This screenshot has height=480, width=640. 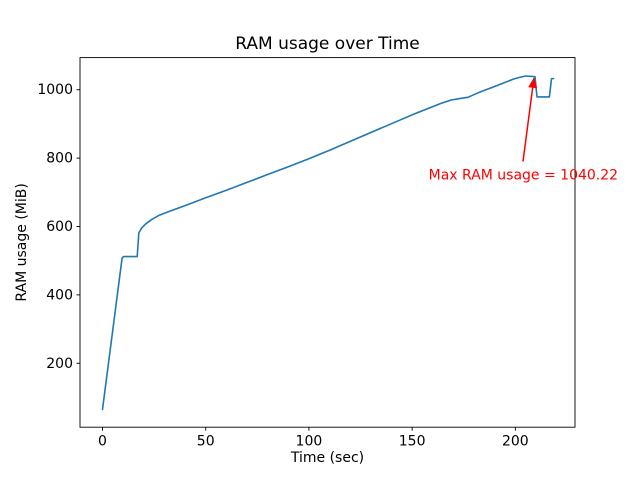 I want to click on y-tick-label: 600, so click(x=59, y=227).